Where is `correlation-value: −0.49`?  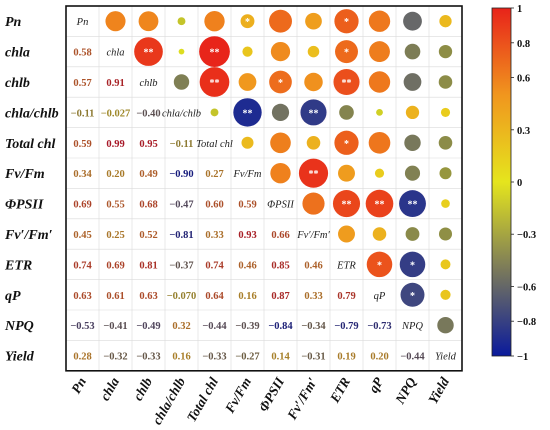
correlation-value: −0.49 is located at coordinates (148, 326).